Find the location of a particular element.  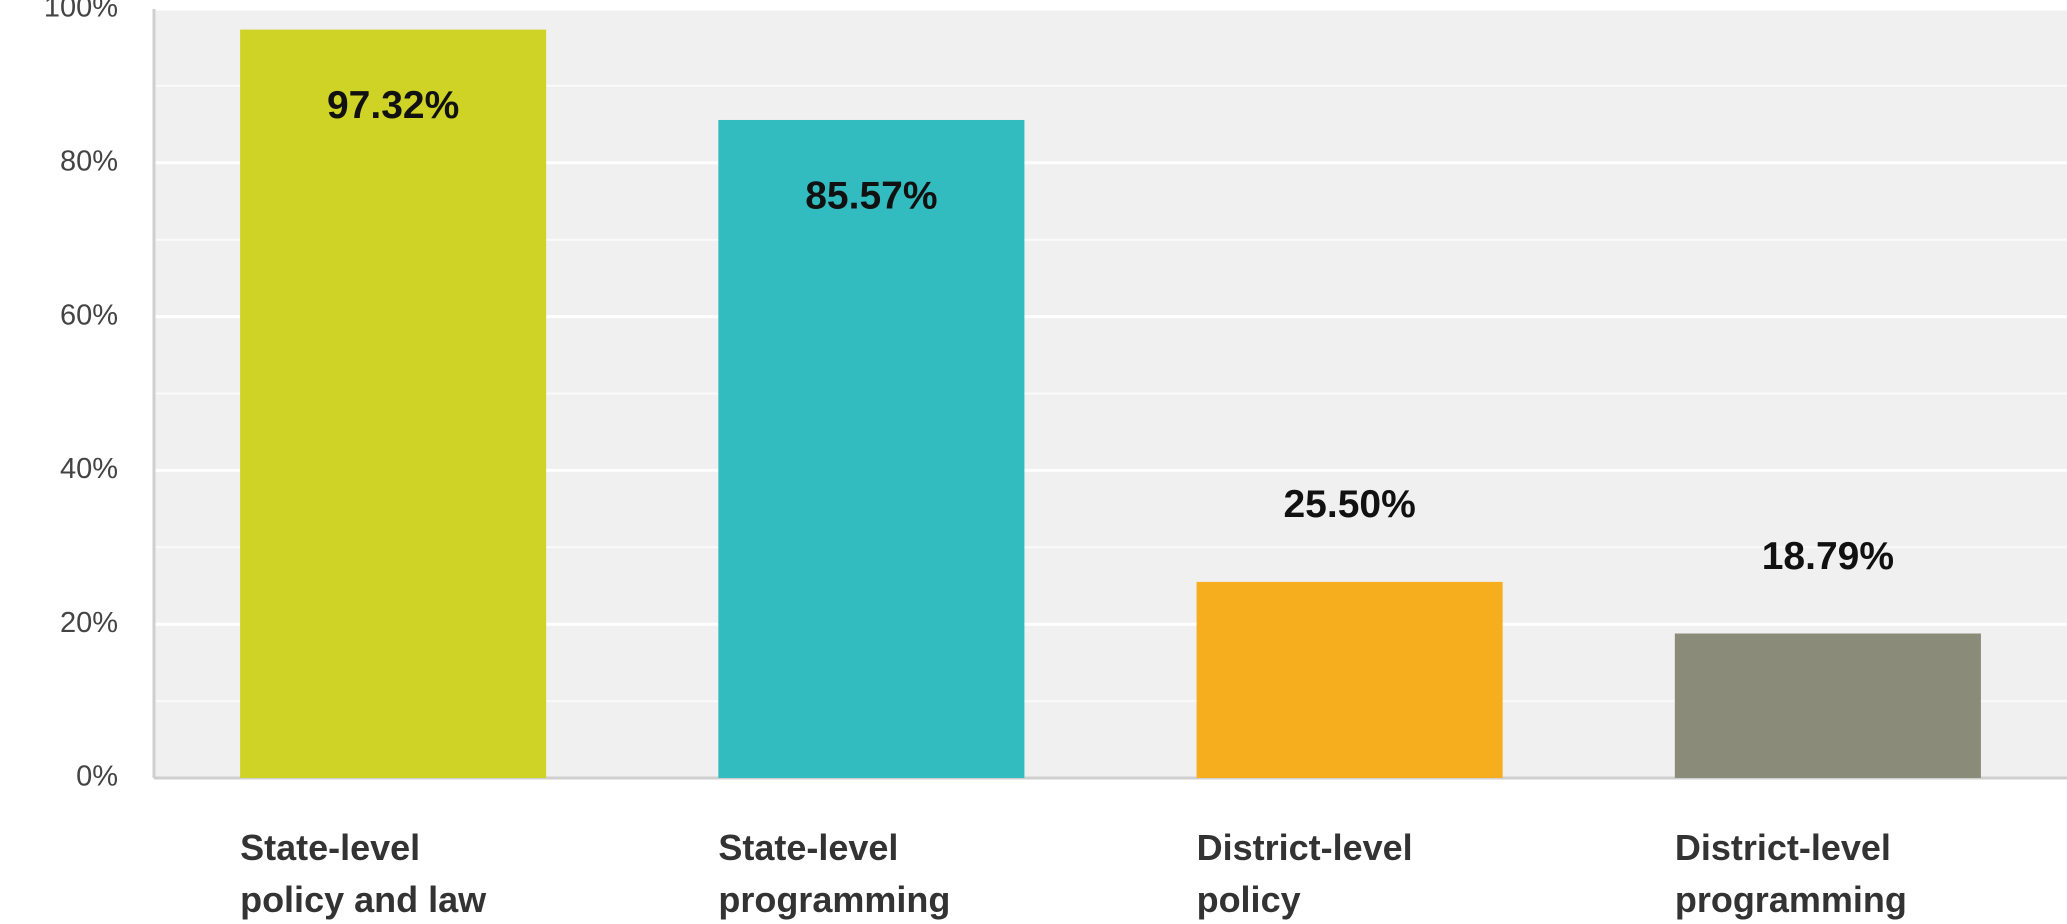

y-tick-label: 60% is located at coordinates (89, 315).